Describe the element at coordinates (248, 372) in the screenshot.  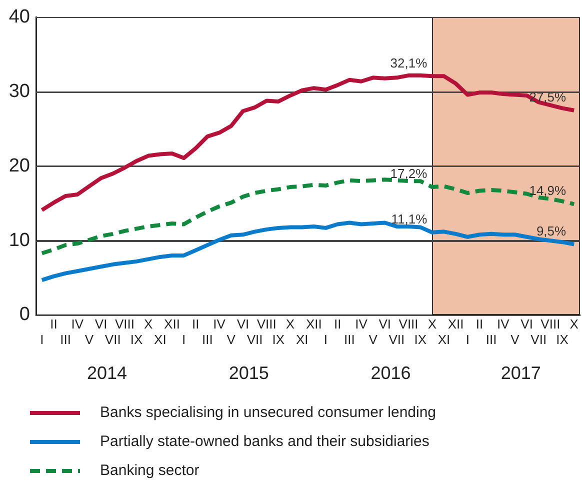
I see `text: 2015` at that location.